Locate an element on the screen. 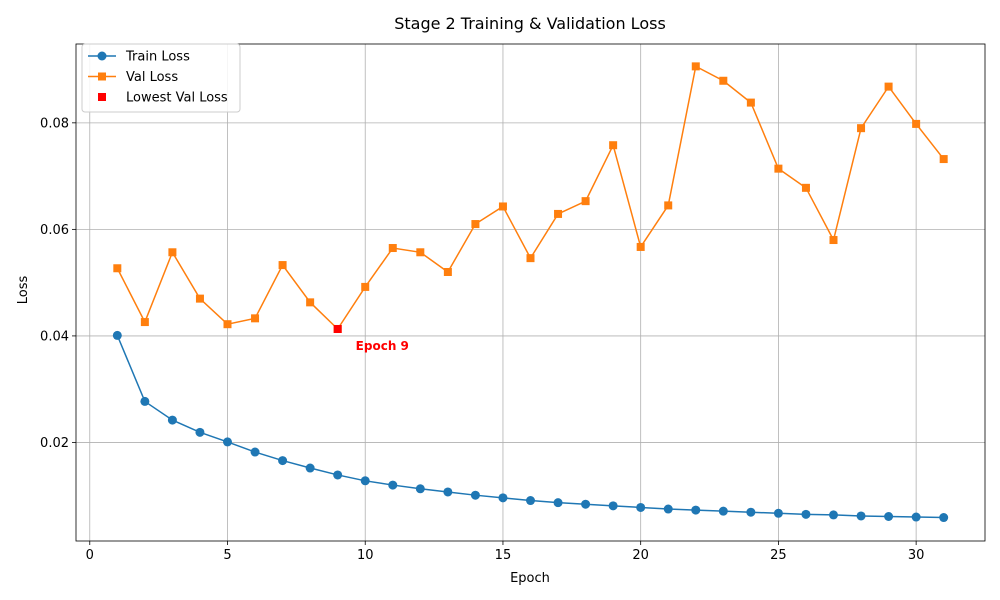  x-axis-label: Epoch is located at coordinates (530, 578).